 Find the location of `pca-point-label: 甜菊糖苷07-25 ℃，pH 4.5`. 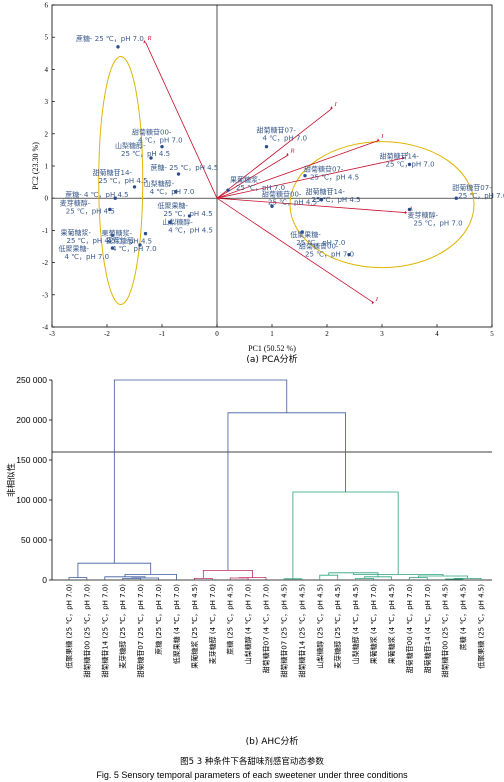

pca-point-label: 甜菊糖苷07-25 ℃，pH 4.5 is located at coordinates (331, 173).